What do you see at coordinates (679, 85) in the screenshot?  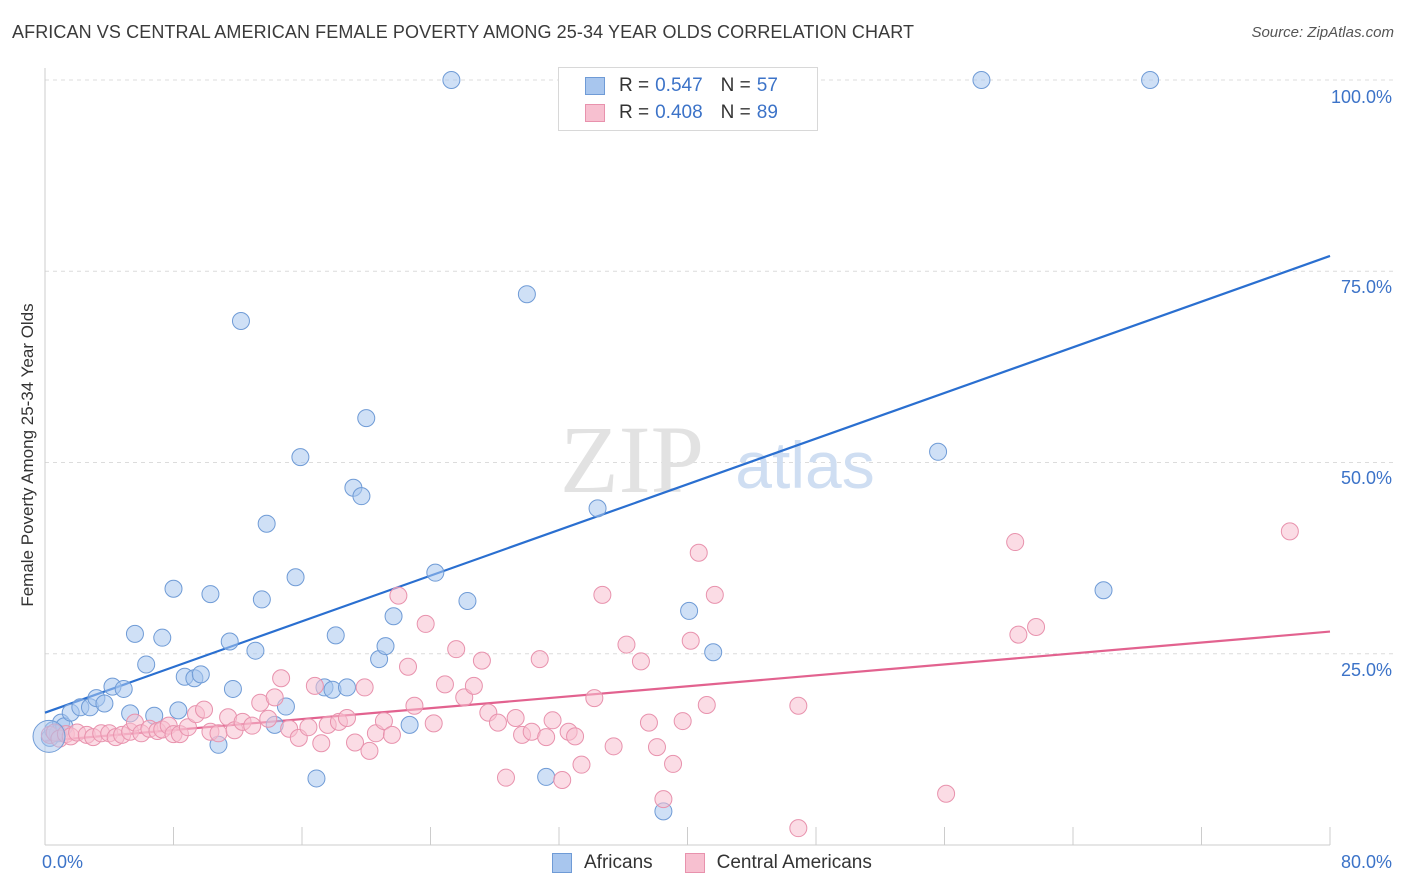 I see `legend-r-value: 0.547` at bounding box center [679, 85].